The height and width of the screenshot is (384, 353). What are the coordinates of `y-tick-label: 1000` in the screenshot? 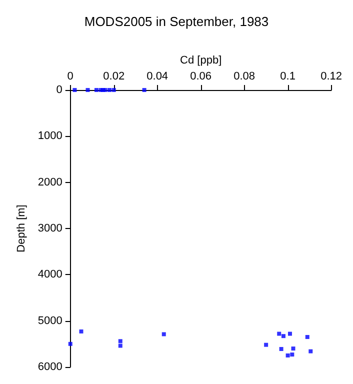 It's located at (50, 136).